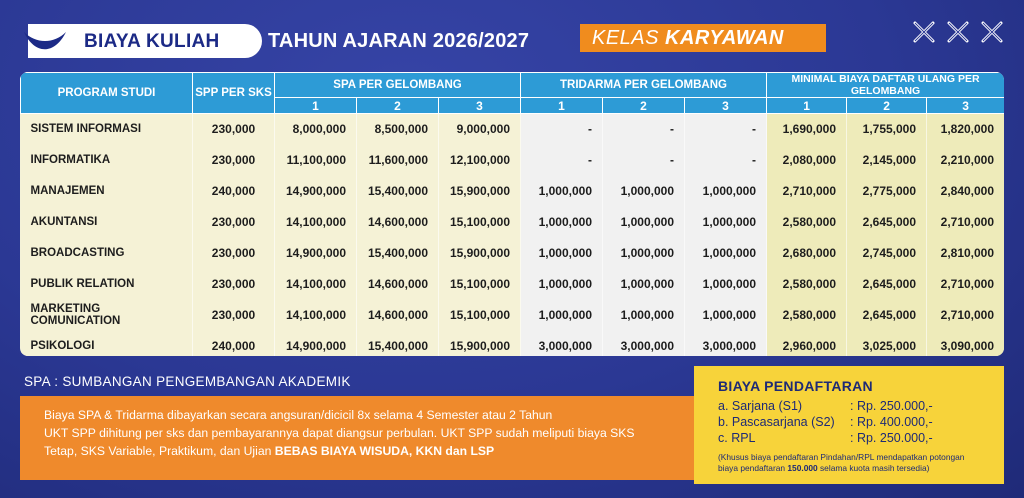 Image resolution: width=1024 pixels, height=498 pixels. Describe the element at coordinates (807, 160) in the screenshot. I see `daftar-ulang-cell: 2,080,000` at that location.